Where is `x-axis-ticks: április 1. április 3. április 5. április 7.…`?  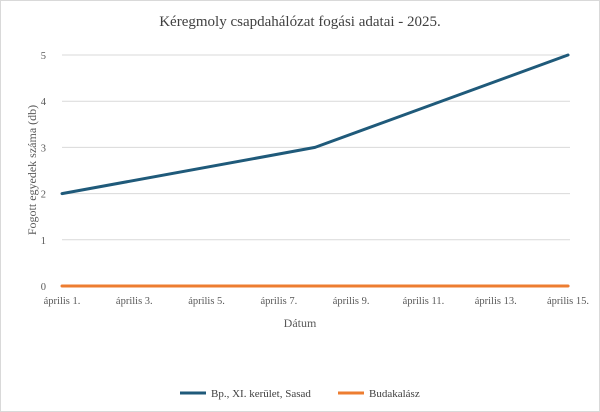 x-axis-ticks: április 1. április 3. április 5. április 7.… is located at coordinates (316, 301).